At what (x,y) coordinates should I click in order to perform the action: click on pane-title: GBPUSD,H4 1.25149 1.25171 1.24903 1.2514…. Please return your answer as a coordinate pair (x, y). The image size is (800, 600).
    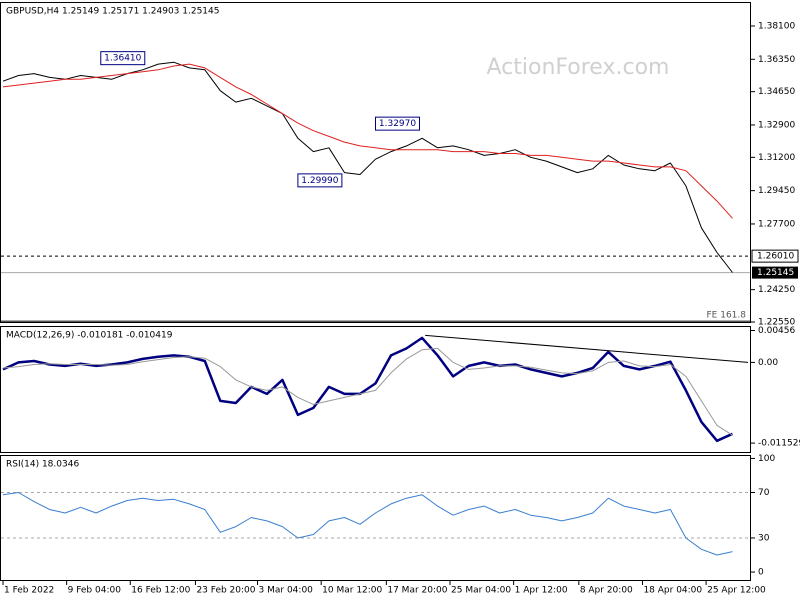
    Looking at the image, I should click on (112, 12).